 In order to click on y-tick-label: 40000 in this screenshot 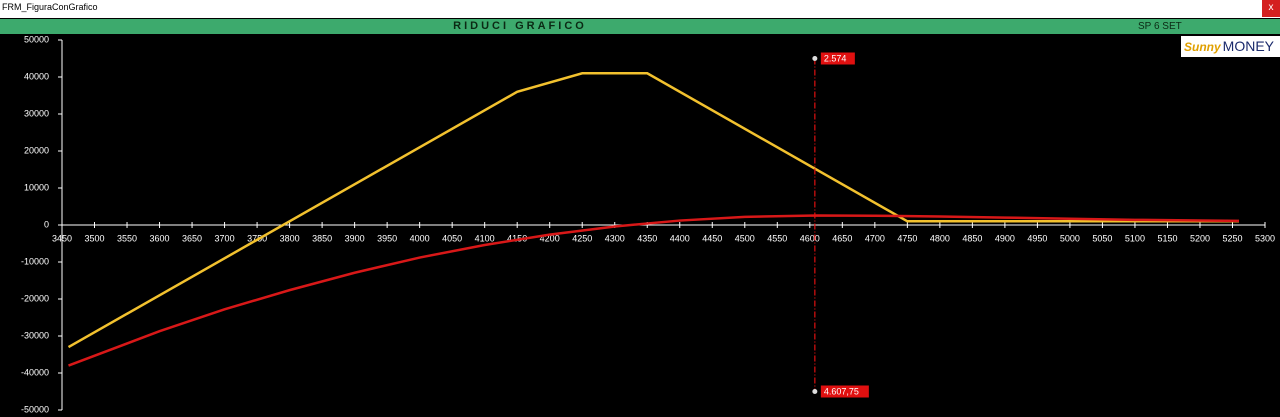, I will do `click(36, 76)`.